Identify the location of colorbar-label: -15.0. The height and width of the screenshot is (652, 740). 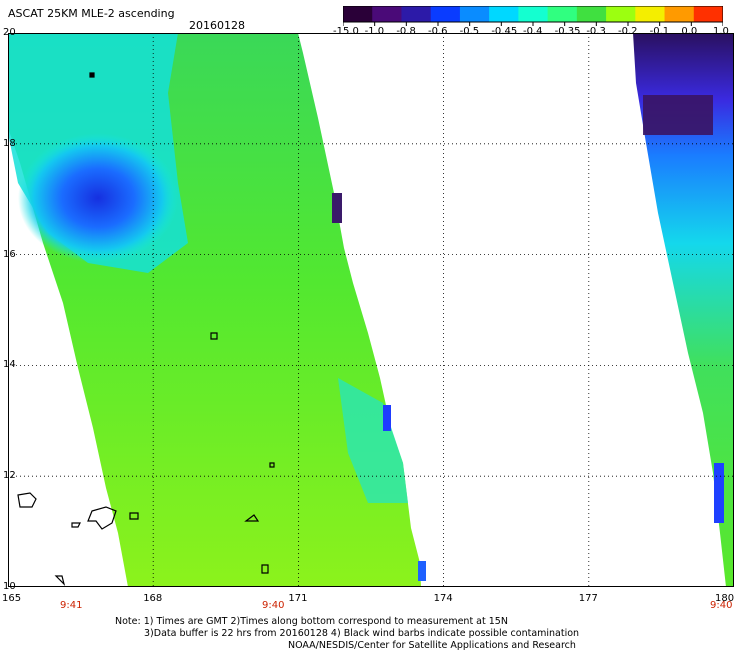
(346, 31).